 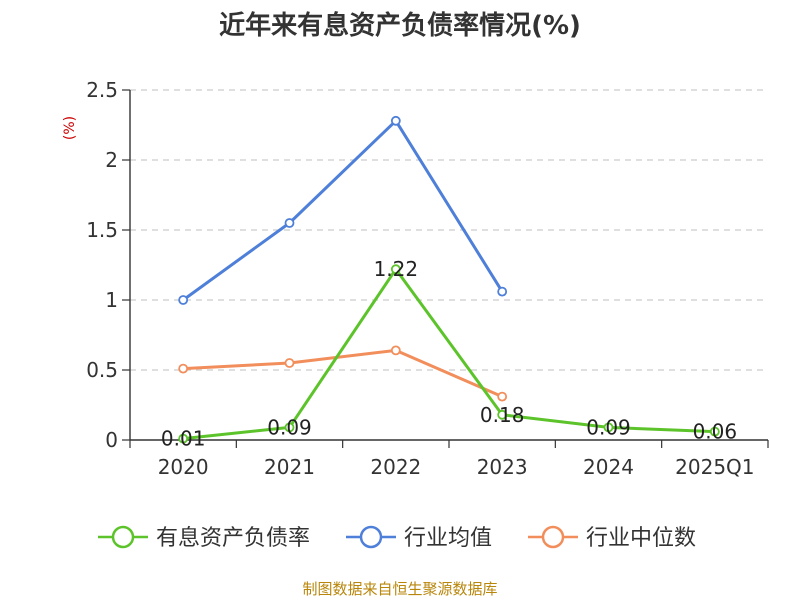 I want to click on data-label: 1.22, so click(x=396, y=269).